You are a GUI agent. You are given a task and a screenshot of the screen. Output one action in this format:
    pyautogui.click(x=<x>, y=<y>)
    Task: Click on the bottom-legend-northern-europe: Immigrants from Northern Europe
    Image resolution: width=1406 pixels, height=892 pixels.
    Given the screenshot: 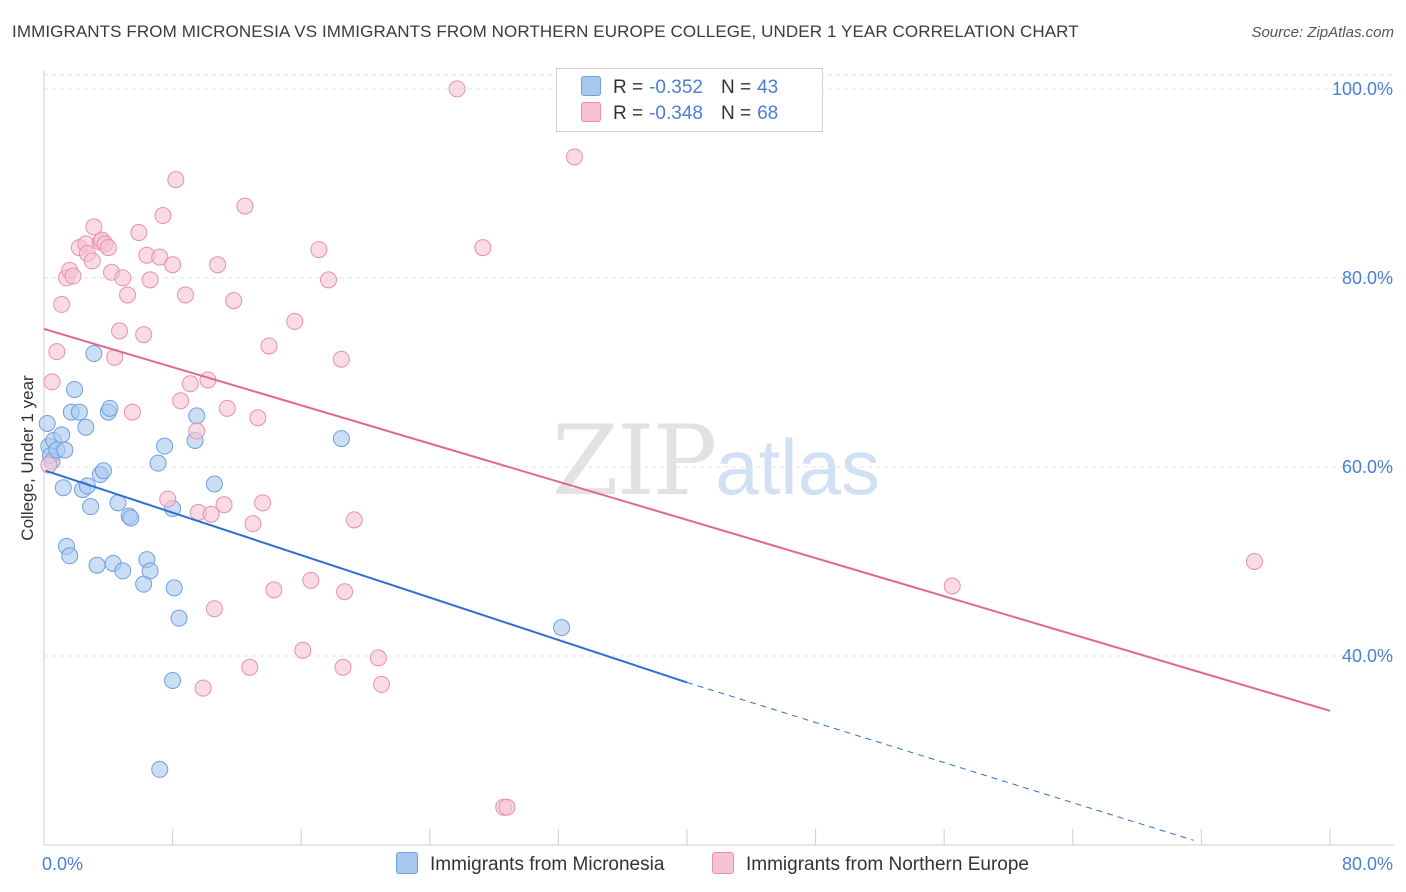 What is the action you would take?
    pyautogui.click(x=870, y=864)
    